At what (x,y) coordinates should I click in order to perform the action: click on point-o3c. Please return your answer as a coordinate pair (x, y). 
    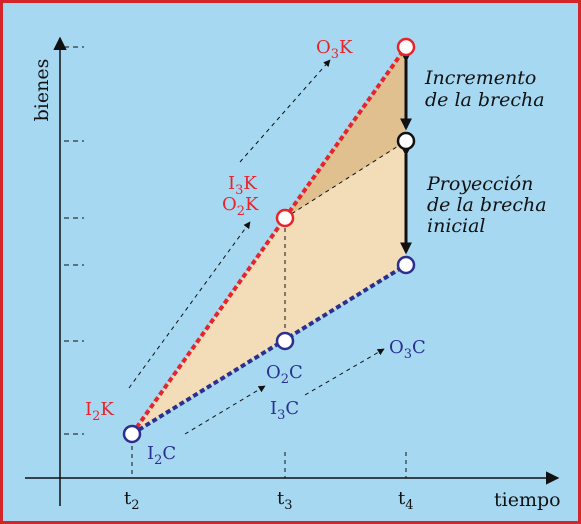
    Looking at the image, I should click on (406, 265).